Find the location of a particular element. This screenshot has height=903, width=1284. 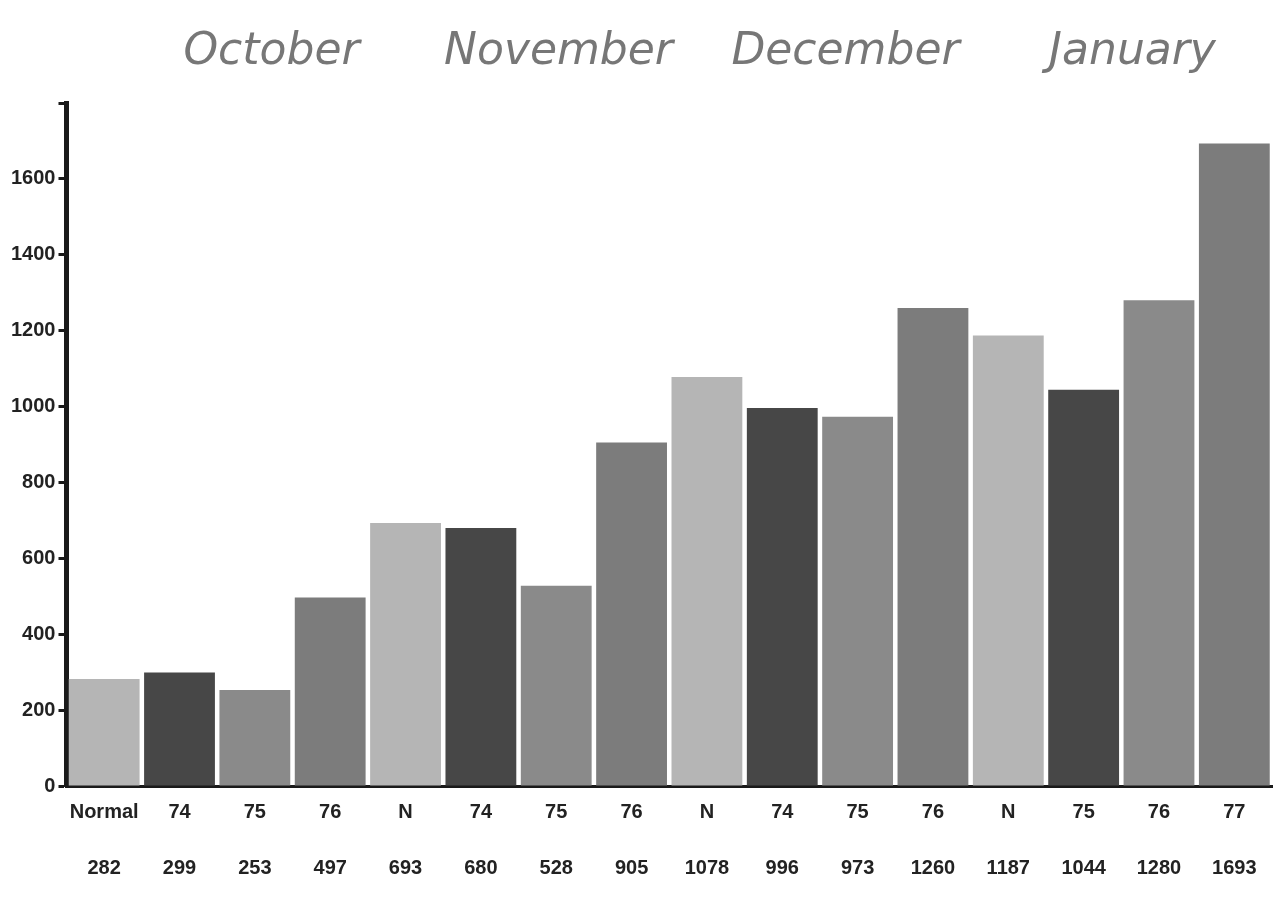

text: January is located at coordinates (1129, 48).